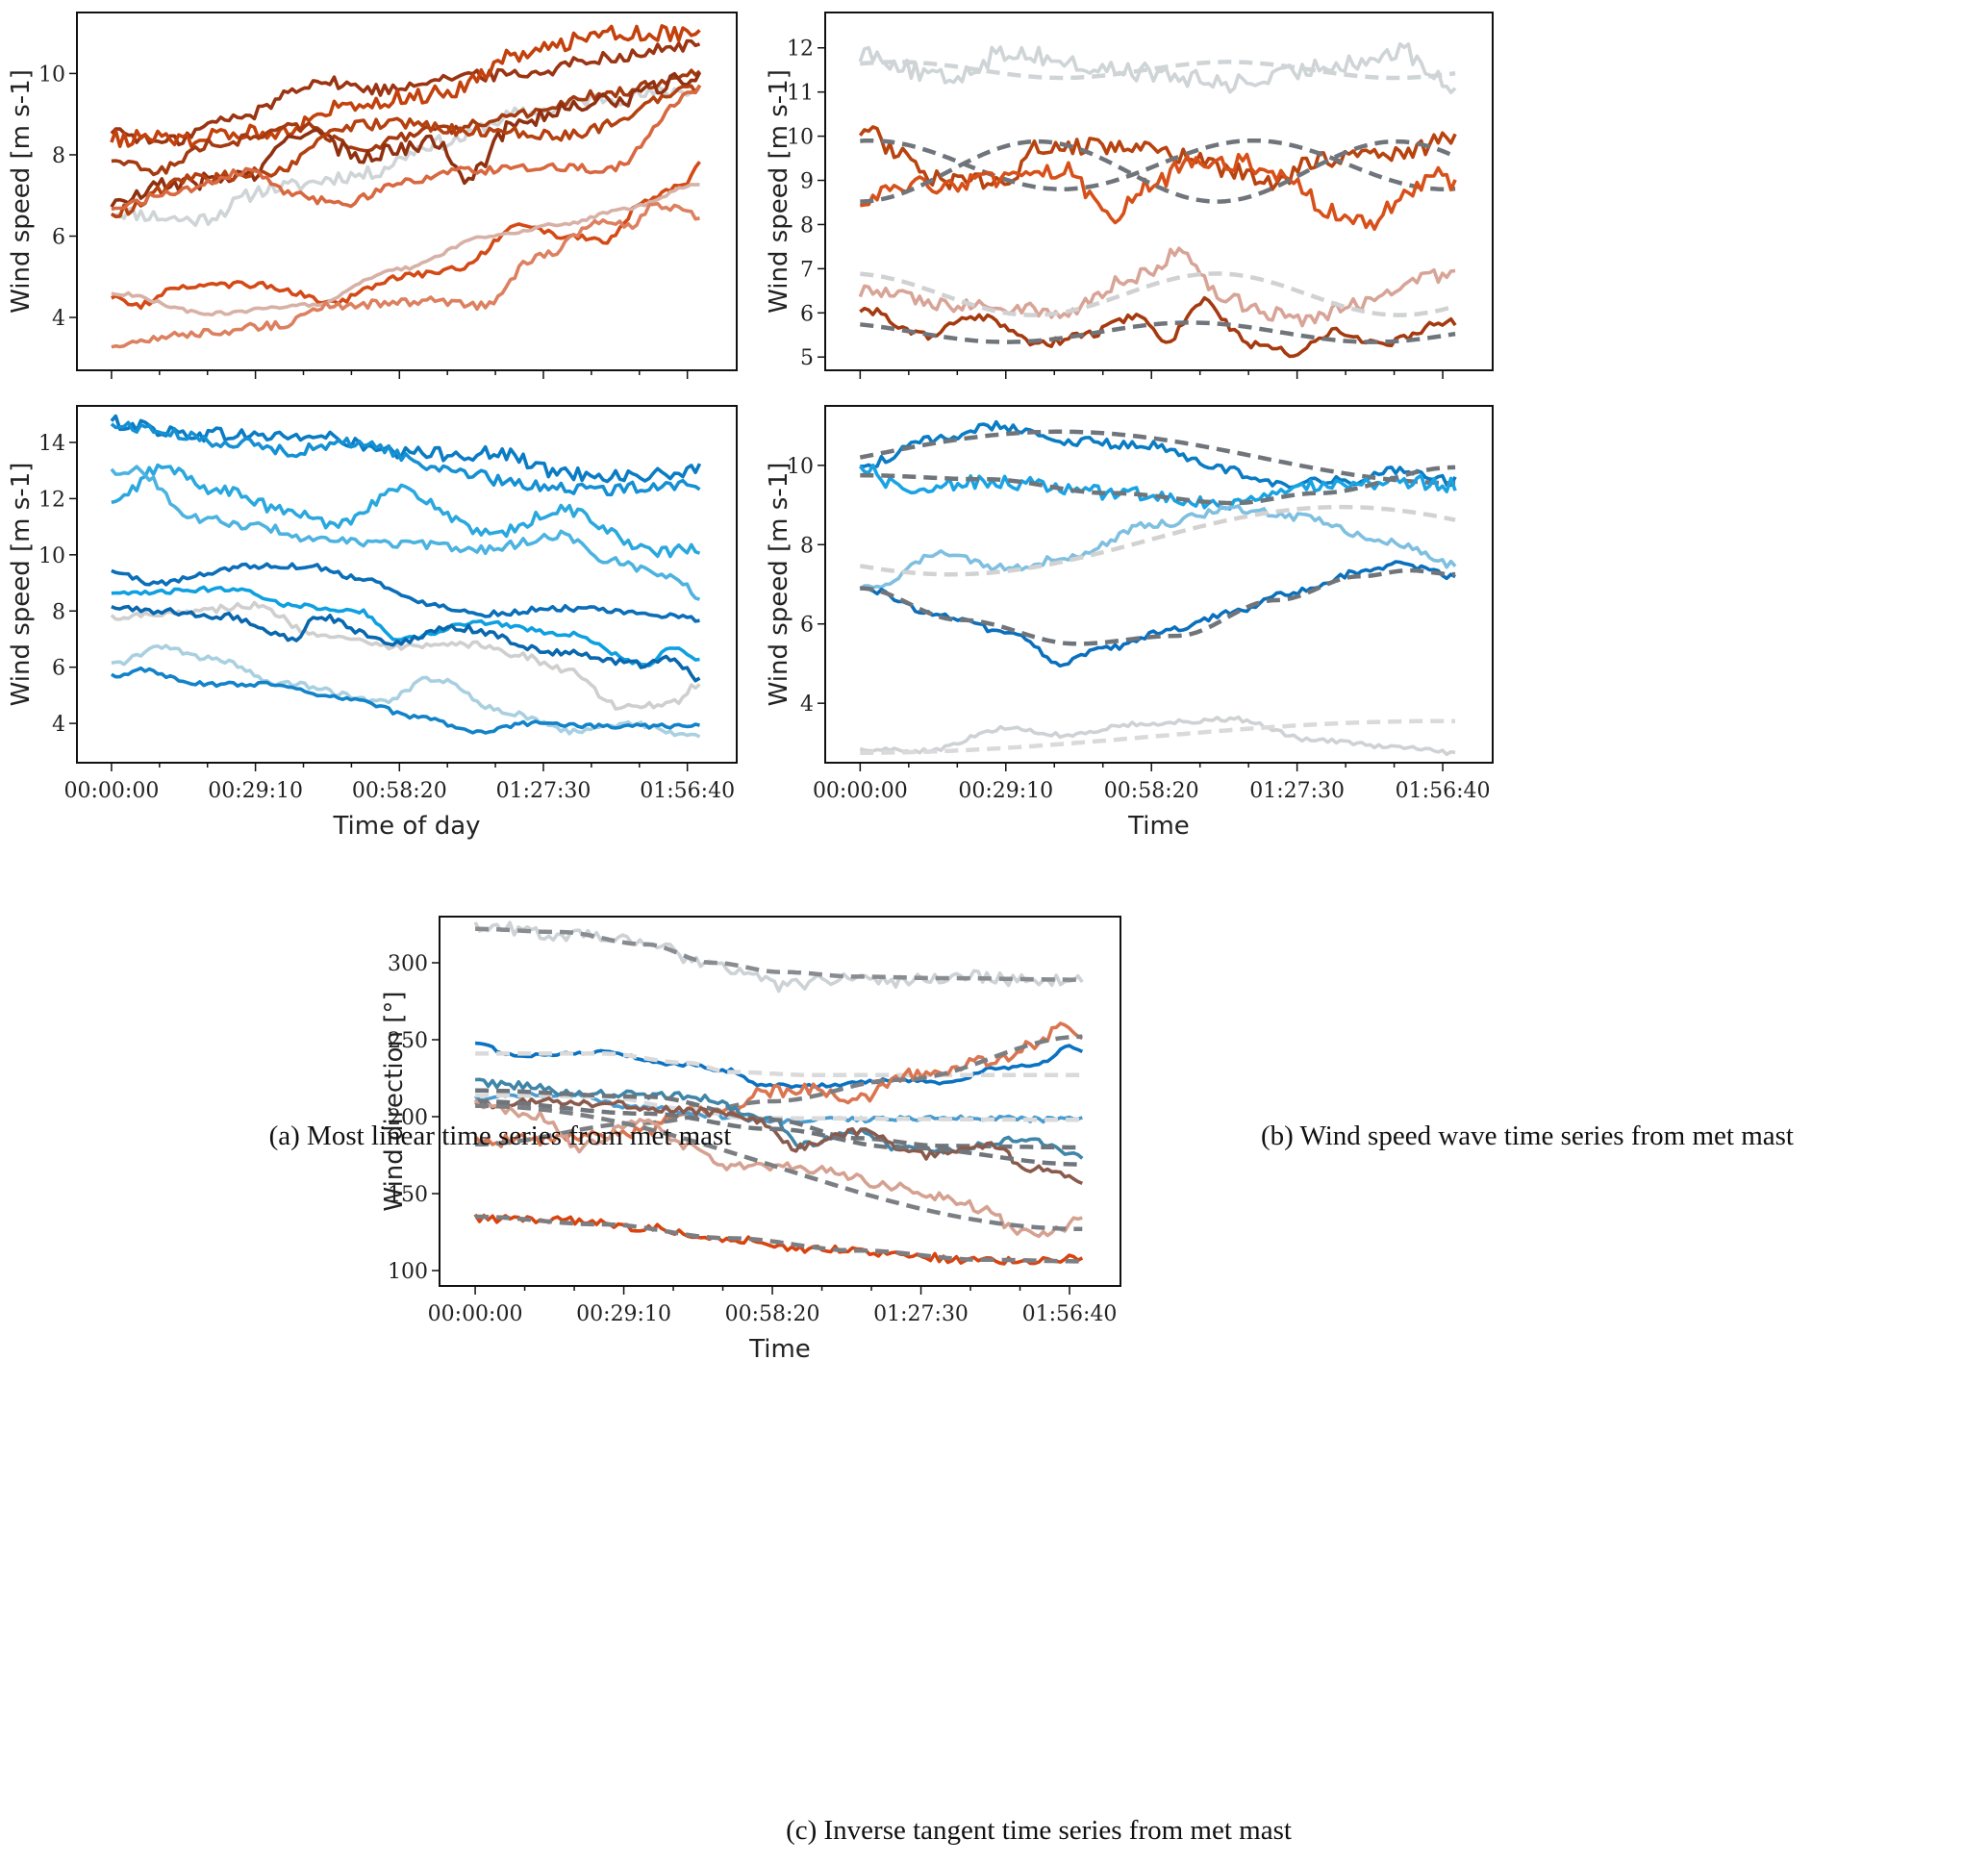  I want to click on x-axis-label: Time of day, so click(406, 826).